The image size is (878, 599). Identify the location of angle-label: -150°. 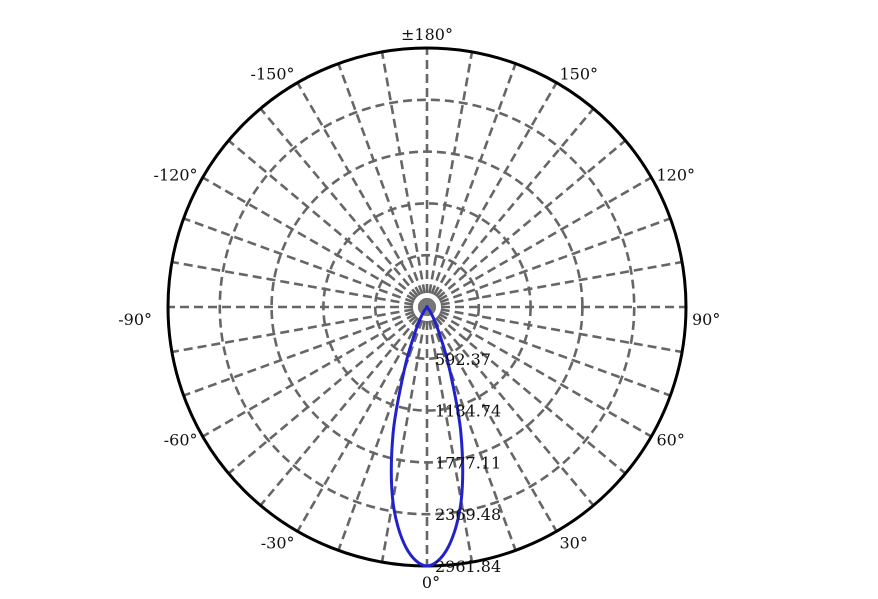
(273, 74).